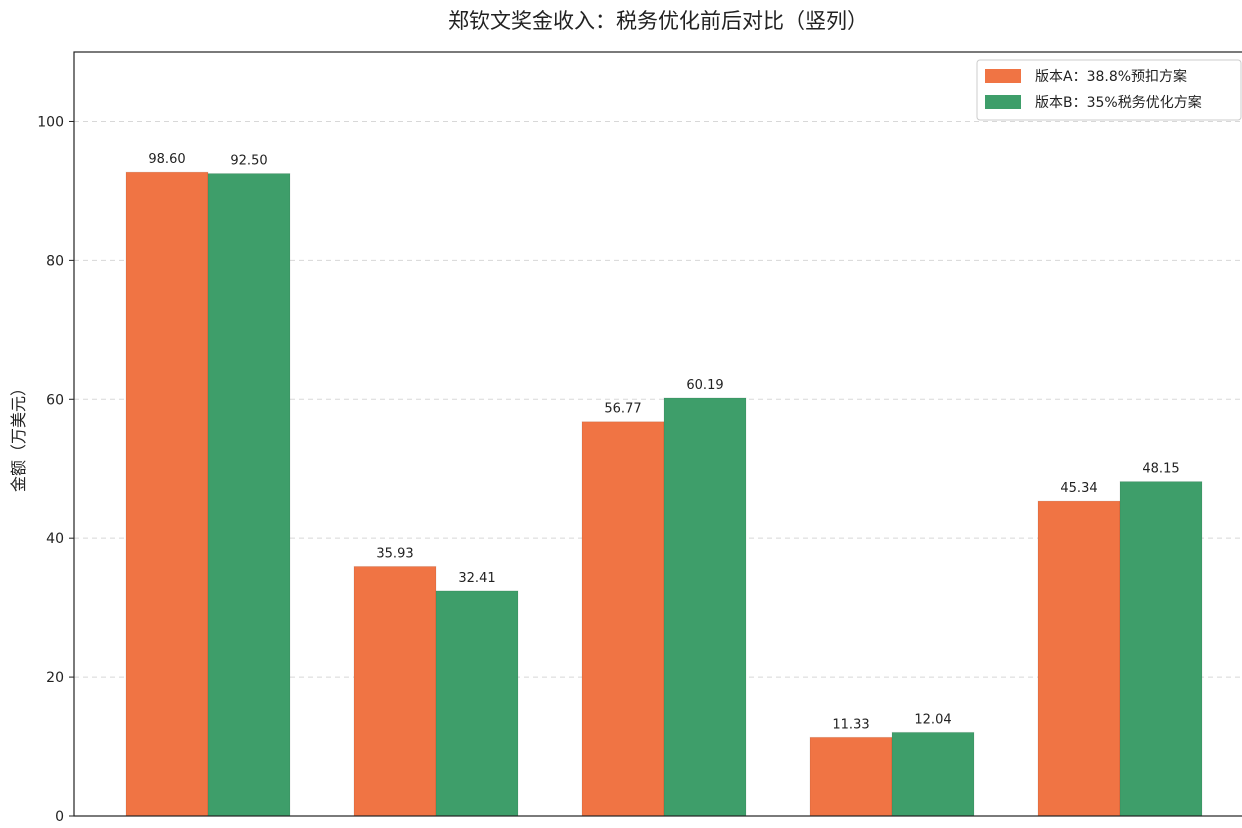 The image size is (1242, 828). I want to click on bar-value-label: 48.15, so click(1160, 469).